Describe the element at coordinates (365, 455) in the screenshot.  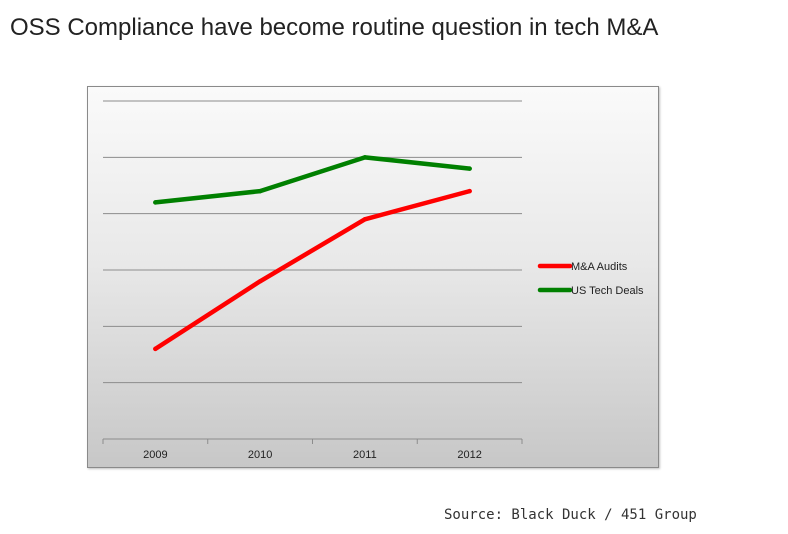
I see `x-tick-label: 2011` at that location.